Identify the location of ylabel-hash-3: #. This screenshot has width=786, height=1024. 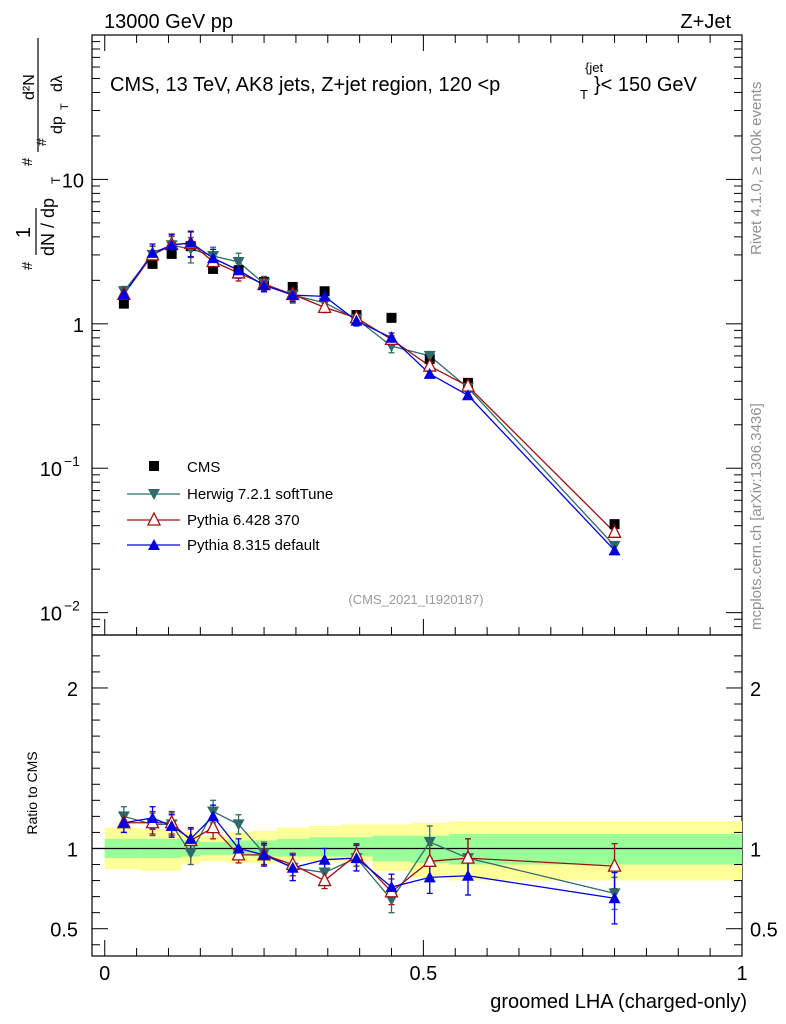
(41, 142).